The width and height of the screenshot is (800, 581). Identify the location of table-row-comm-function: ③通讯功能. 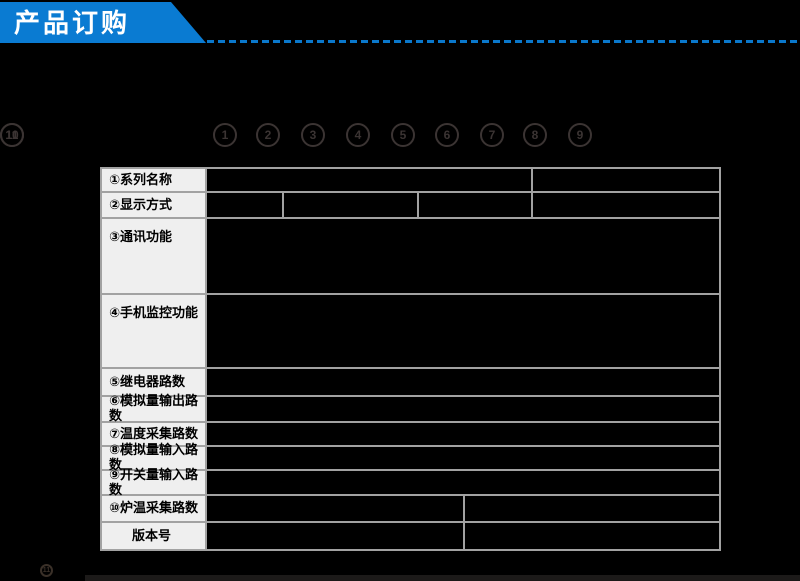
(410, 257).